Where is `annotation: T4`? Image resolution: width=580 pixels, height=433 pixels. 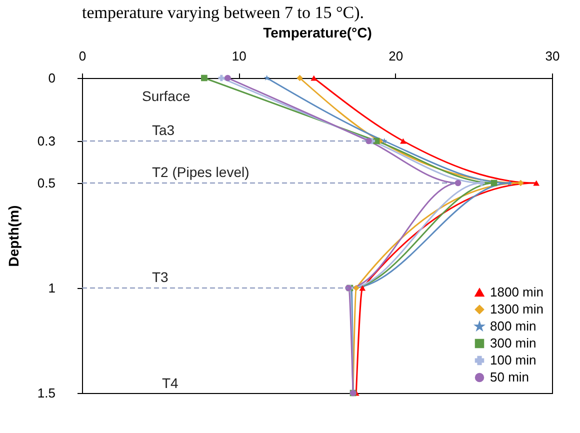 annotation: T4 is located at coordinates (170, 383).